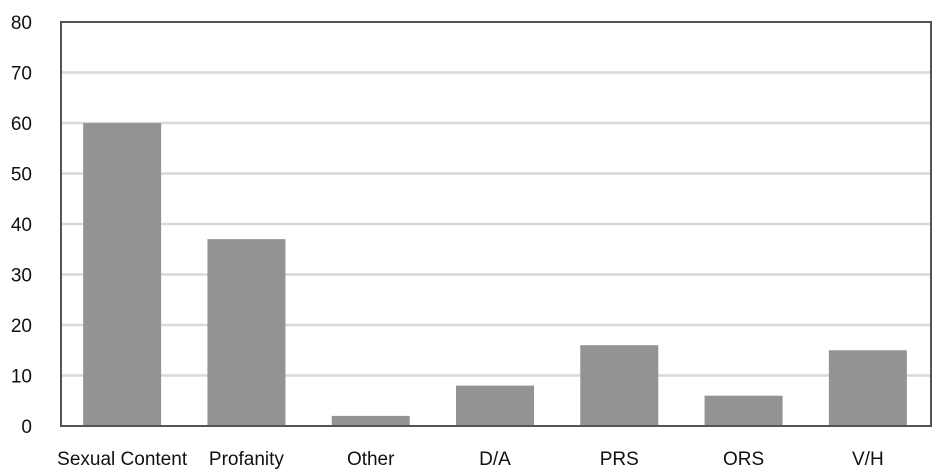 The height and width of the screenshot is (469, 933). Describe the element at coordinates (246, 459) in the screenshot. I see `category-label: Profanity` at that location.